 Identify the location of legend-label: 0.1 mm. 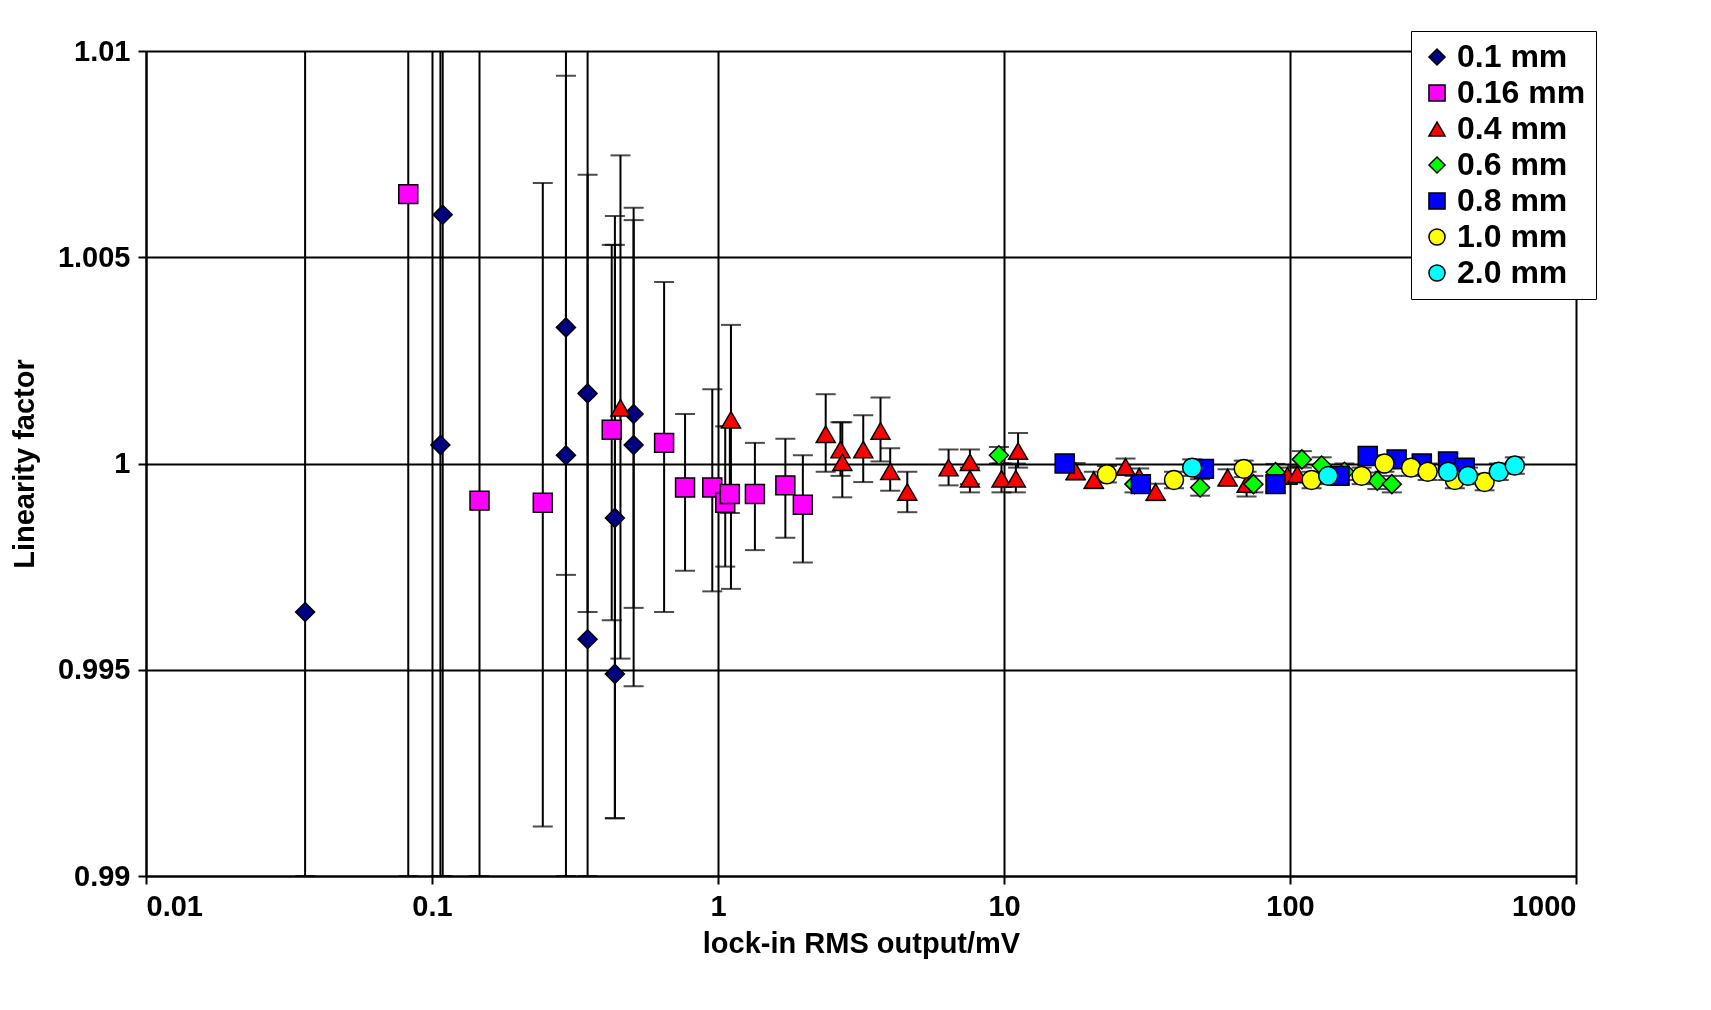
(1512, 56).